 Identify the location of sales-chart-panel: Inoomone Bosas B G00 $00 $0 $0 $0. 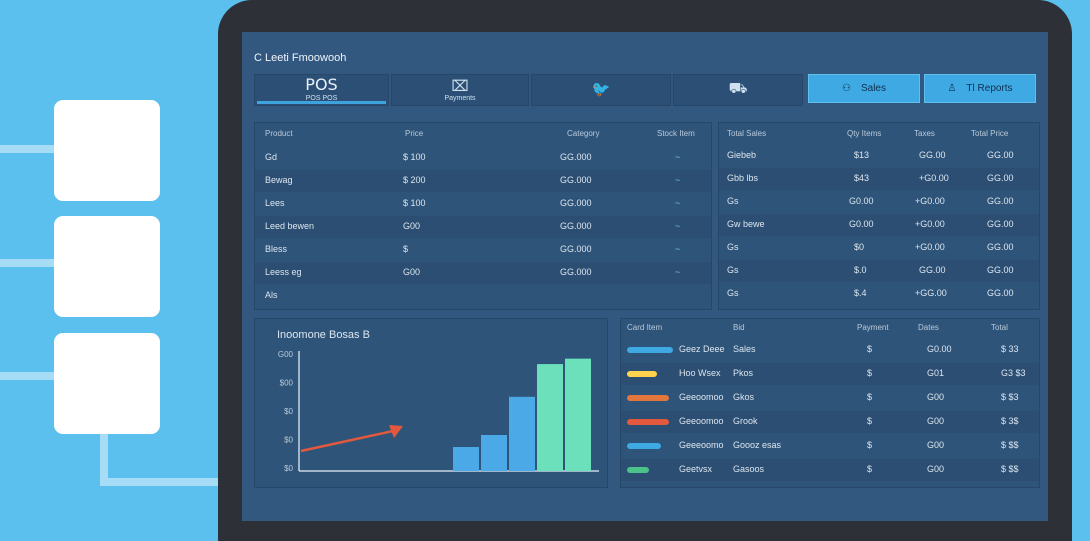
(431, 403).